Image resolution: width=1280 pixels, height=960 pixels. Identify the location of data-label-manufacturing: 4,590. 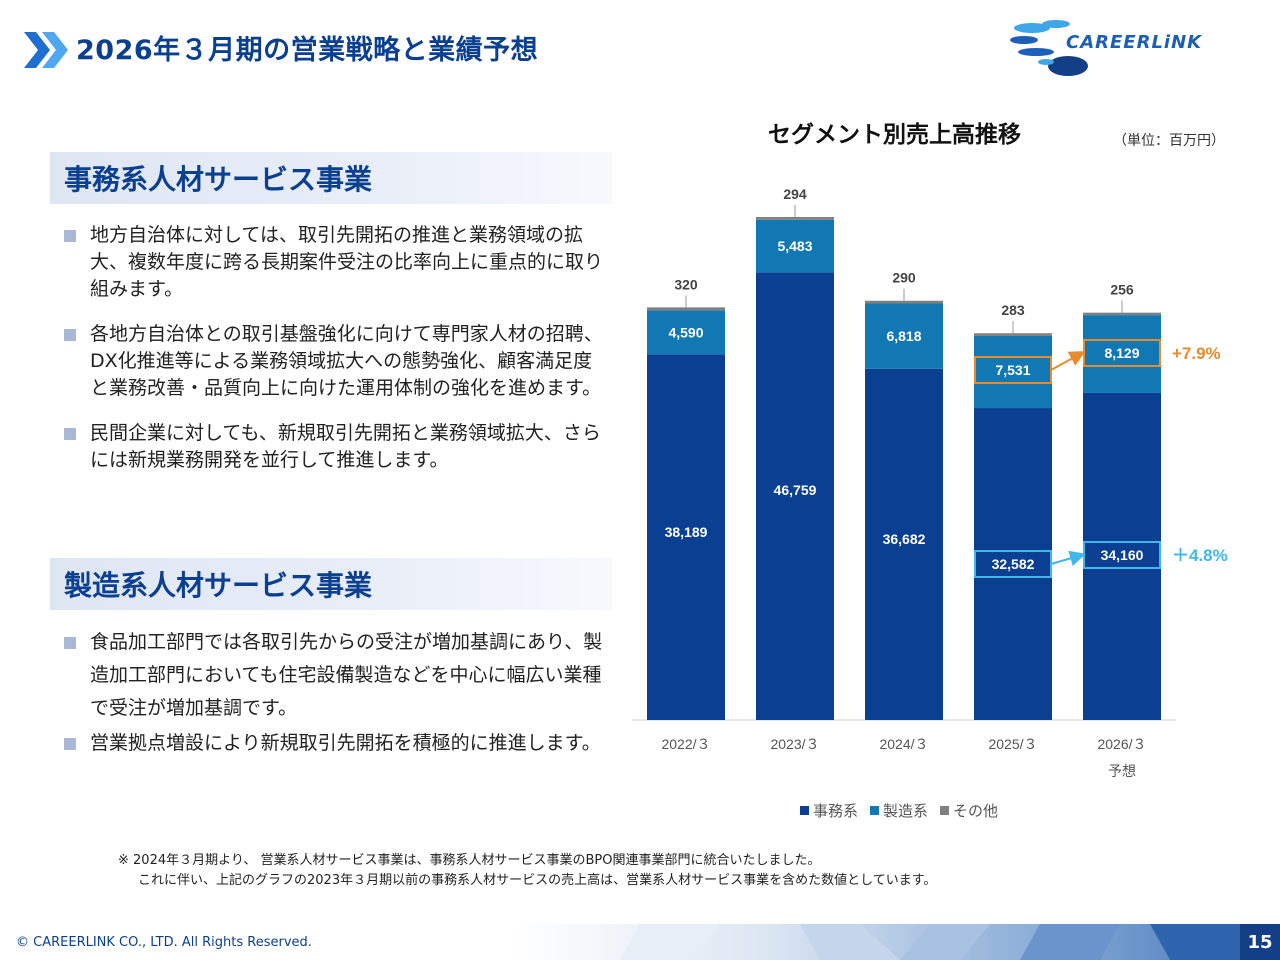
(685, 332).